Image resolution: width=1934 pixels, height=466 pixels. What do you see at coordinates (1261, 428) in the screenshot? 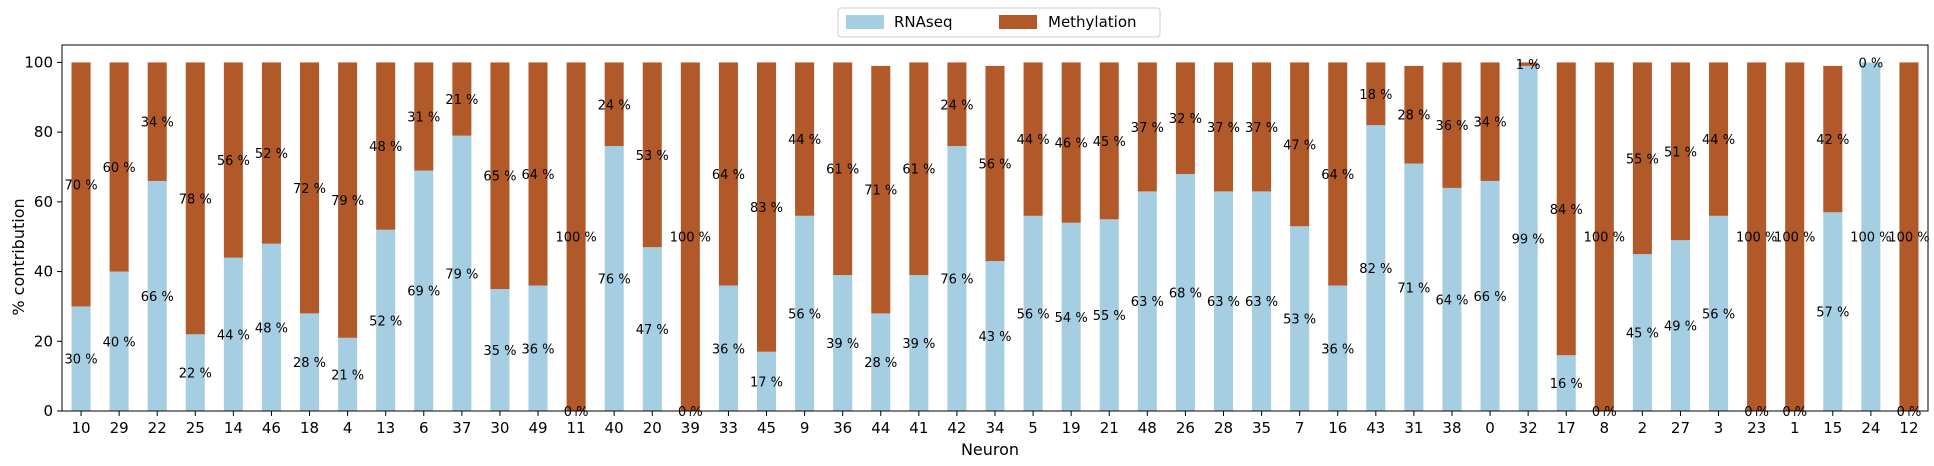
I see `x-tick-label-35: 35` at bounding box center [1261, 428].